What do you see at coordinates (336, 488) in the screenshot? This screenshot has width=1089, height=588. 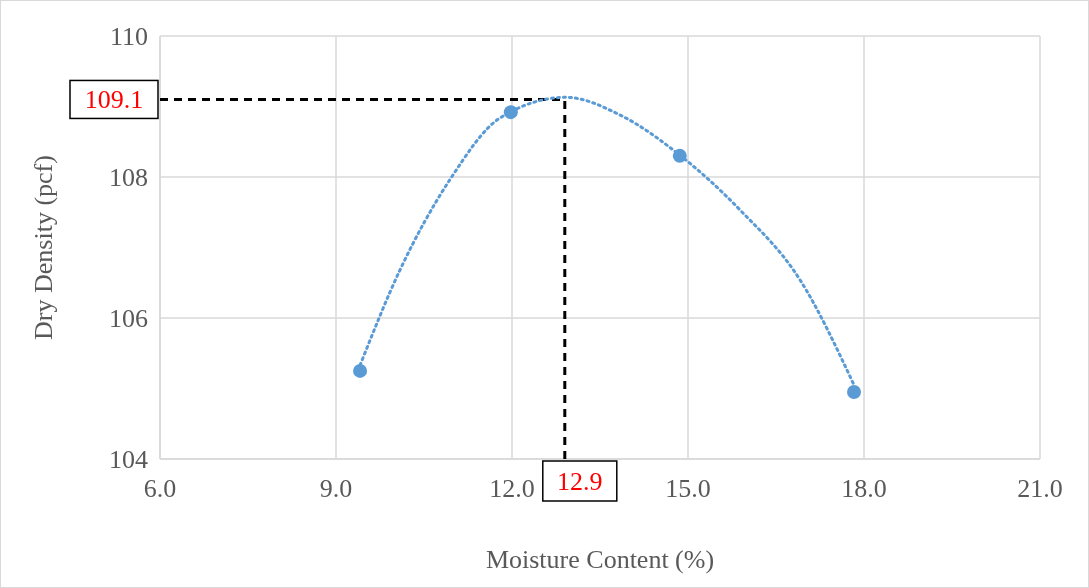 I see `x-tick-label: 9.0` at bounding box center [336, 488].